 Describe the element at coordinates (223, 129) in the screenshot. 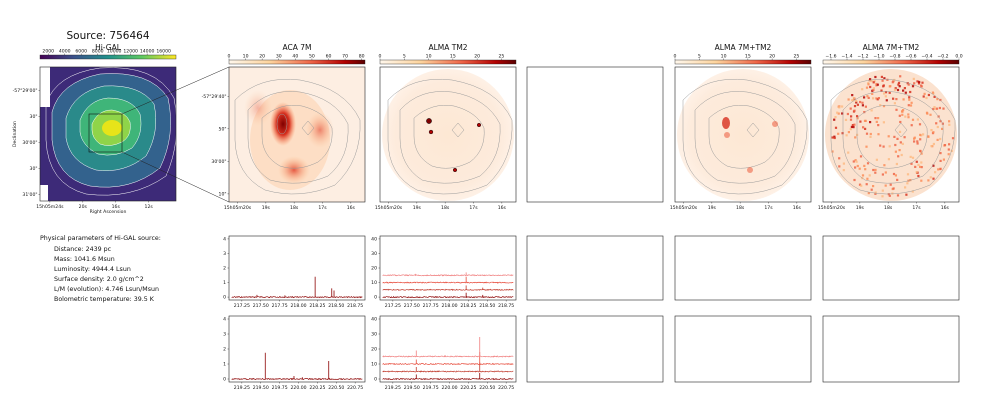

I see `aca7m-ytick-label: 50"` at that location.